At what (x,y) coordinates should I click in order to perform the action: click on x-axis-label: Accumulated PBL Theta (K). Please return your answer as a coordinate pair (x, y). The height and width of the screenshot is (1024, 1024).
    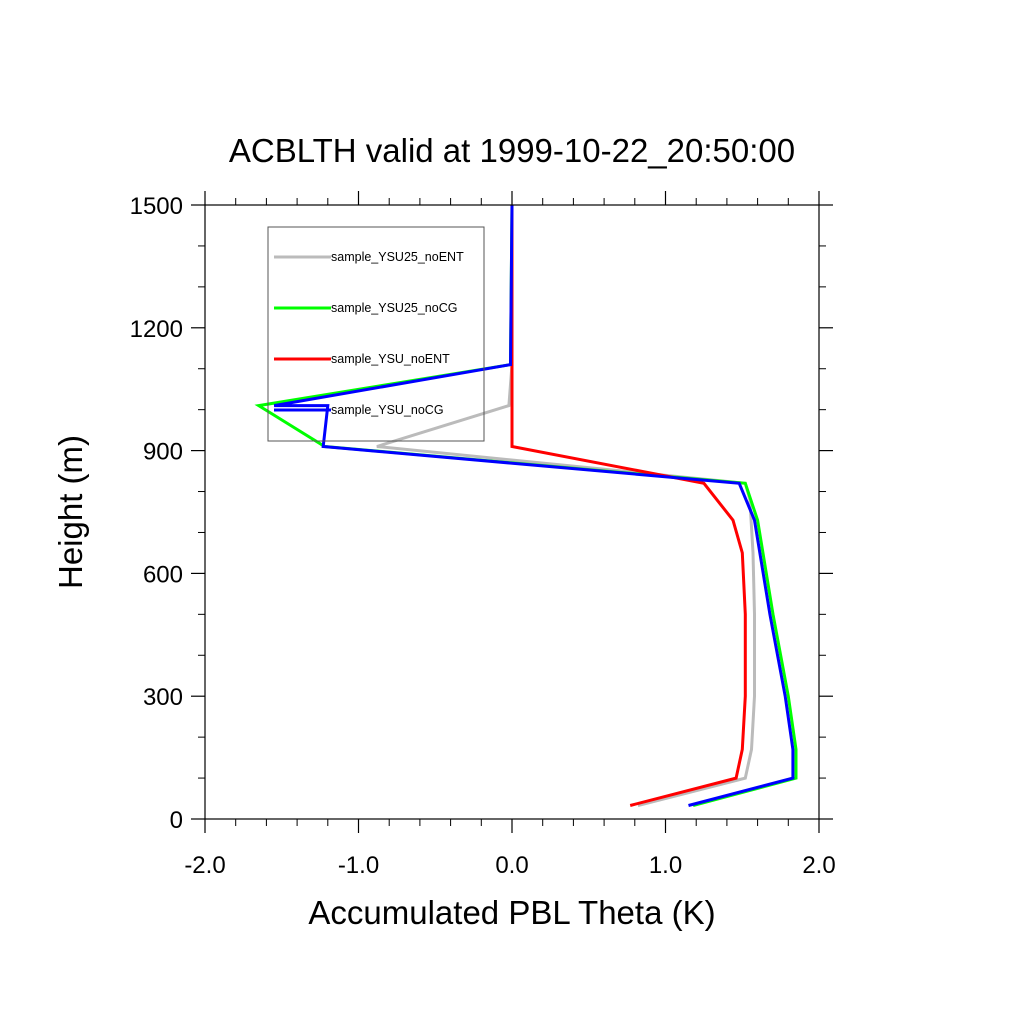
    Looking at the image, I should click on (511, 912).